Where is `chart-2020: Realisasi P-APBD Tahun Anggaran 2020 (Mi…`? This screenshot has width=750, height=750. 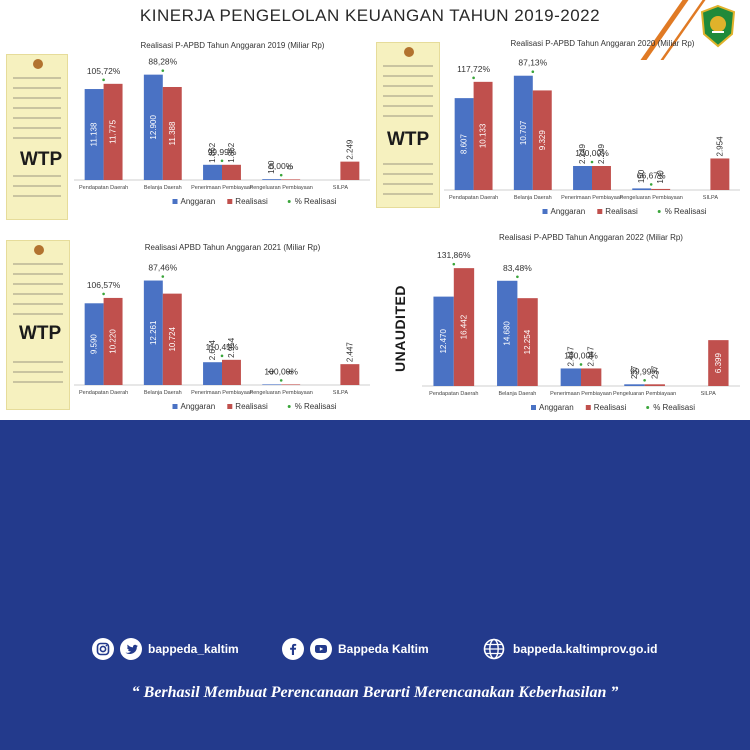 chart-2020: Realisasi P-APBD Tahun Anggaran 2020 (Mi… is located at coordinates (592, 127).